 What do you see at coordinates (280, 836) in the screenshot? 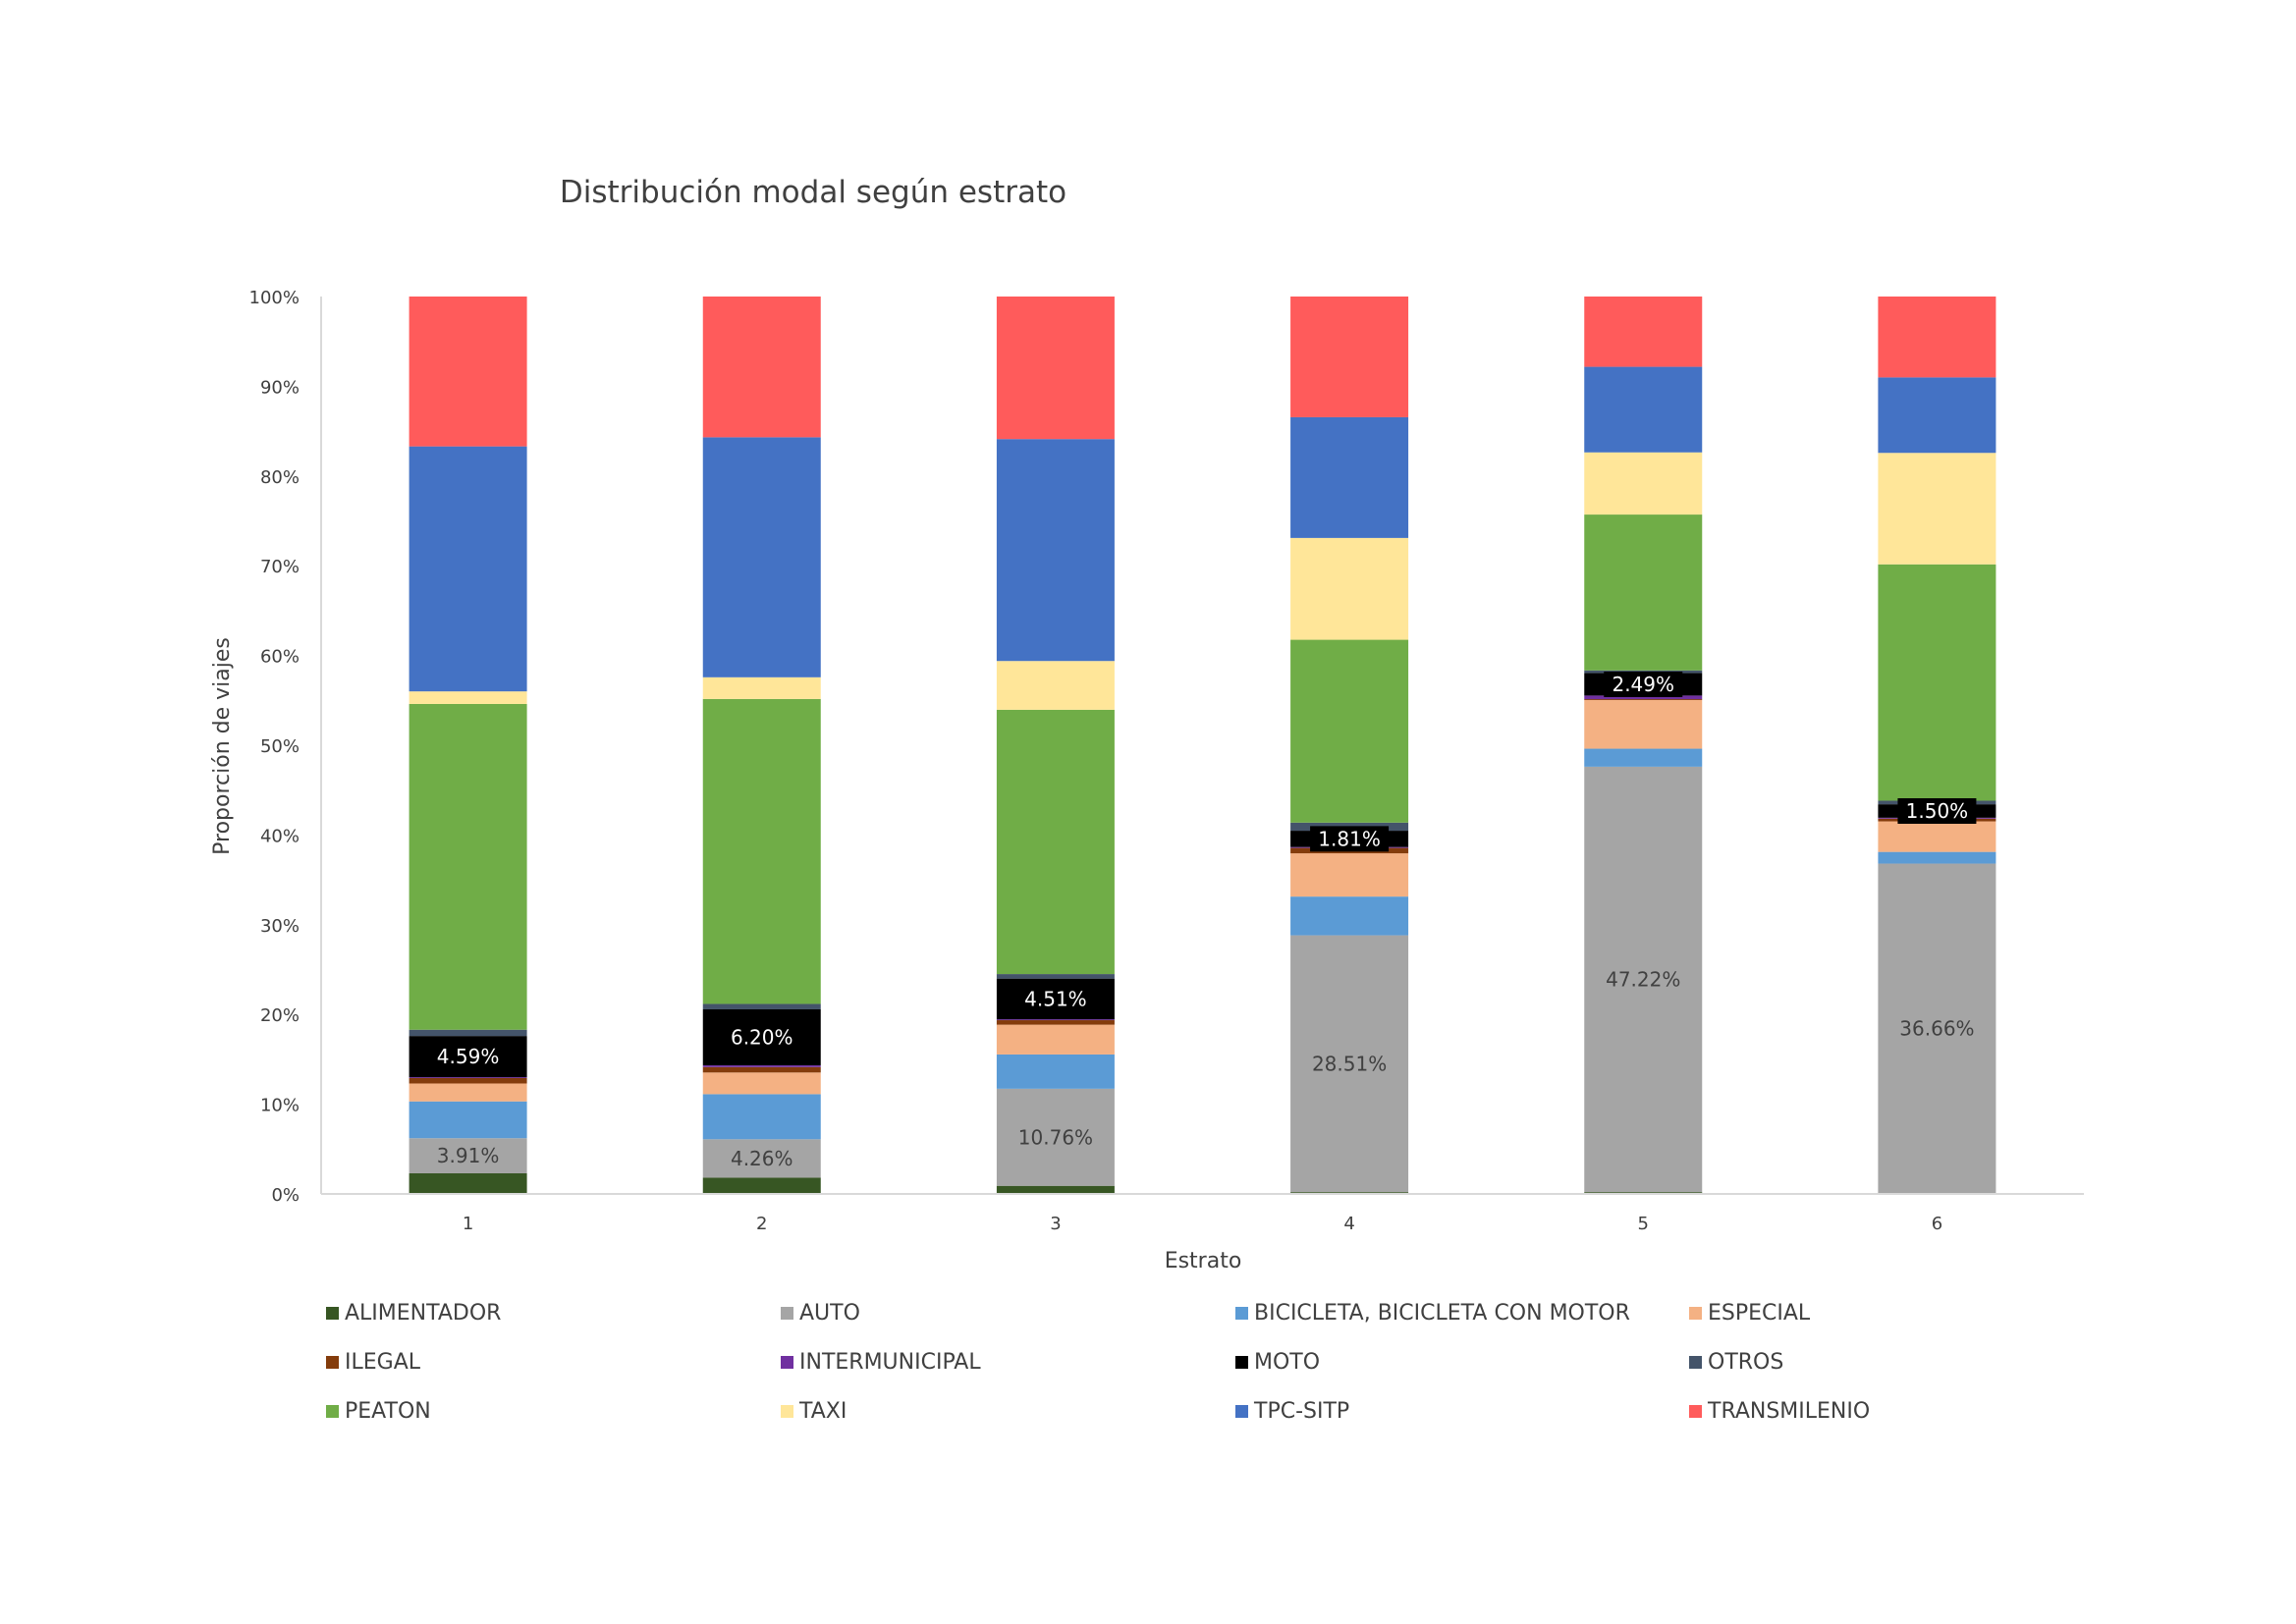
I see `y-tick-label: 40%` at bounding box center [280, 836].